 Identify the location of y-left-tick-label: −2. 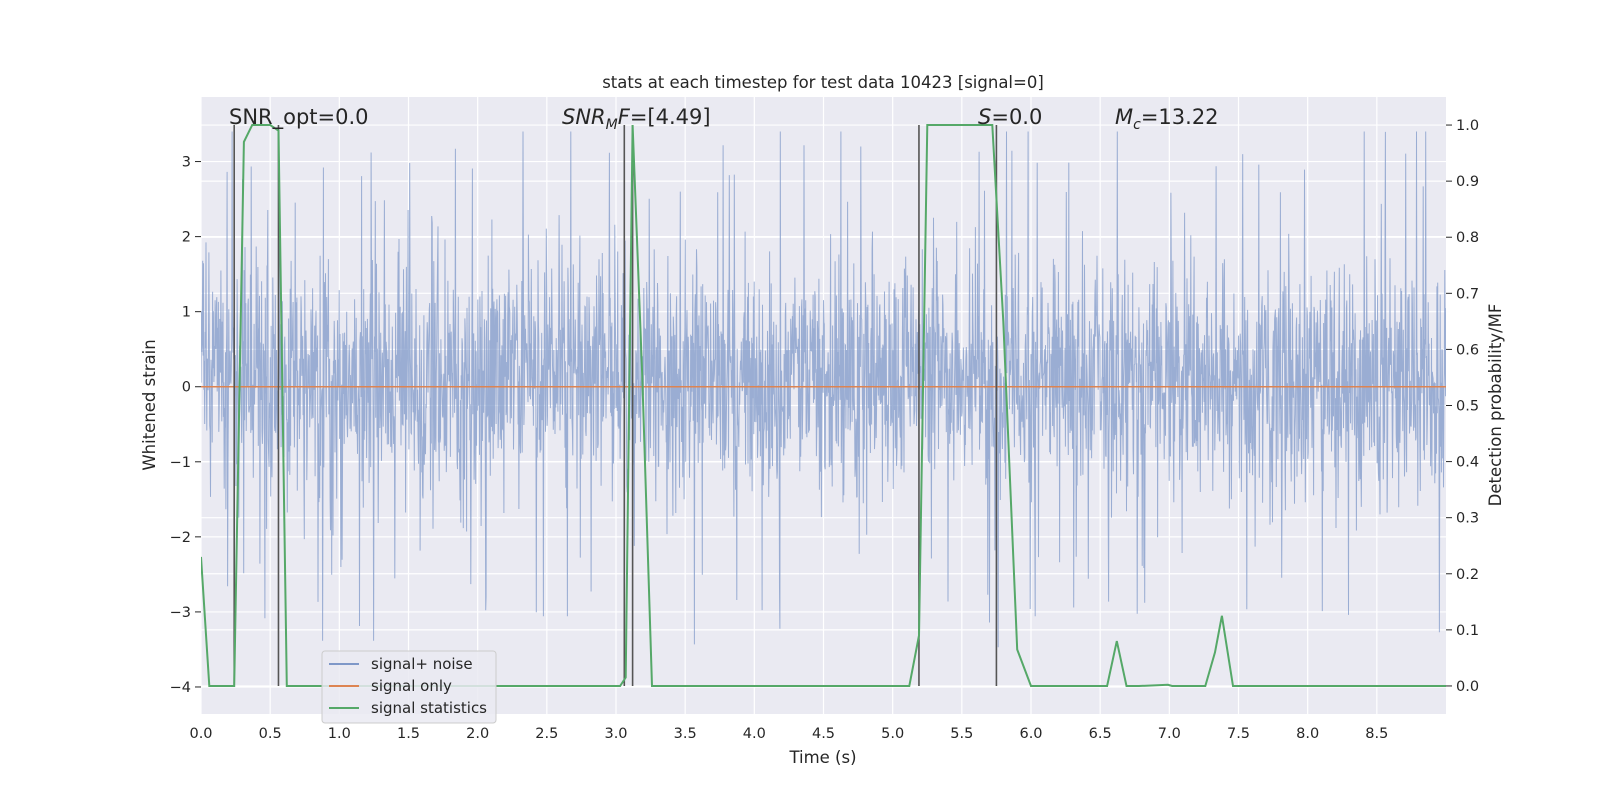
(180, 538).